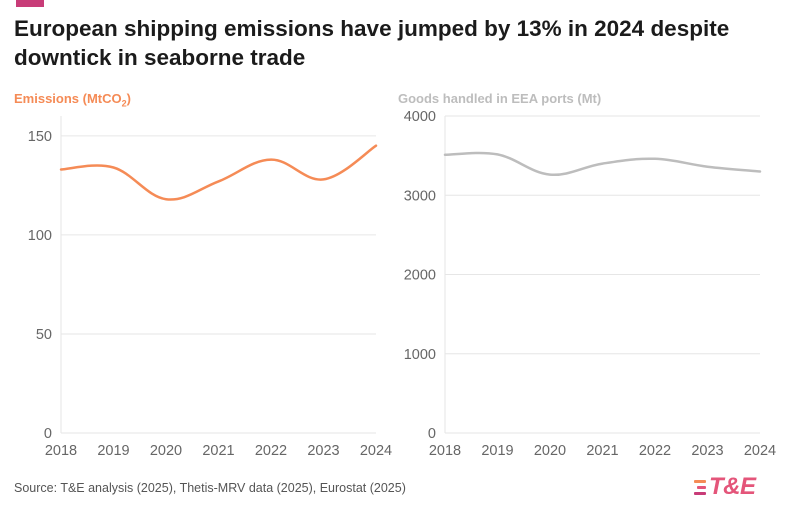 The width and height of the screenshot is (795, 516). I want to click on emissions-series-line, so click(218, 172).